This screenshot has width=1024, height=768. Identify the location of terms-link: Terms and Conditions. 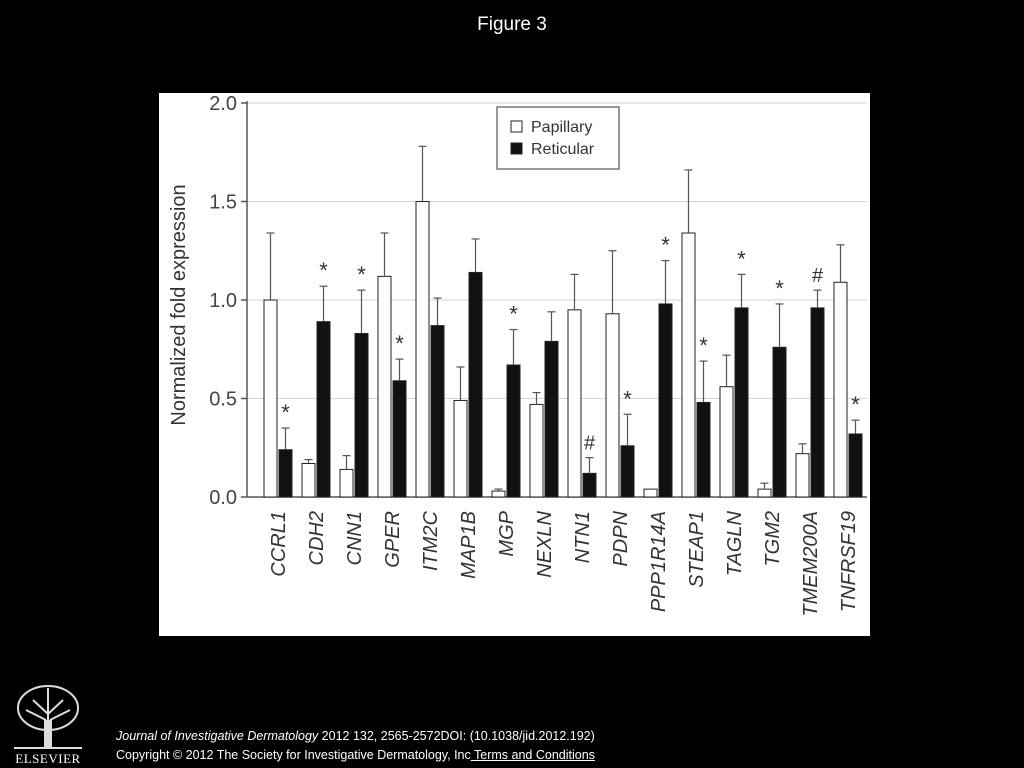
(532, 755).